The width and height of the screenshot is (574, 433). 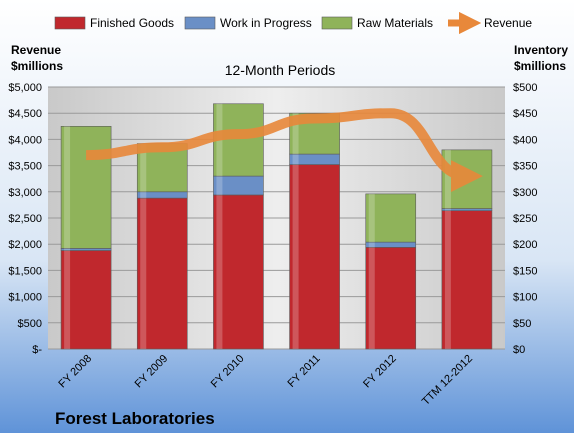 What do you see at coordinates (25, 271) in the screenshot?
I see `left-tick-label: $1,500` at bounding box center [25, 271].